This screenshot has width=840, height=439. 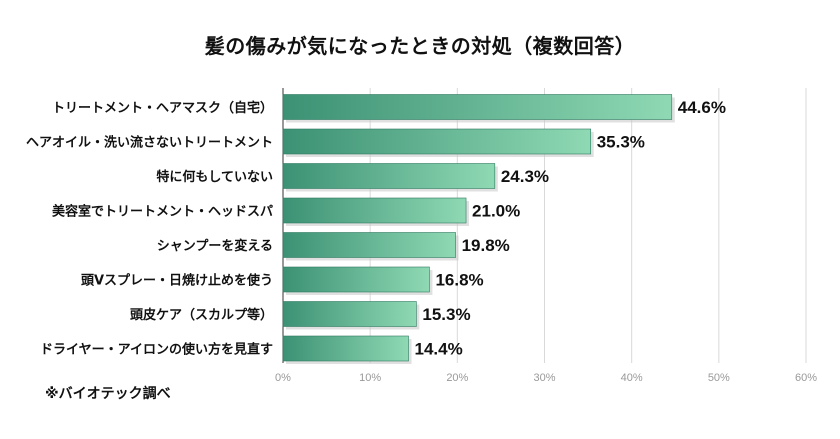 I want to click on x-tick-label: 10%, so click(x=370, y=378).